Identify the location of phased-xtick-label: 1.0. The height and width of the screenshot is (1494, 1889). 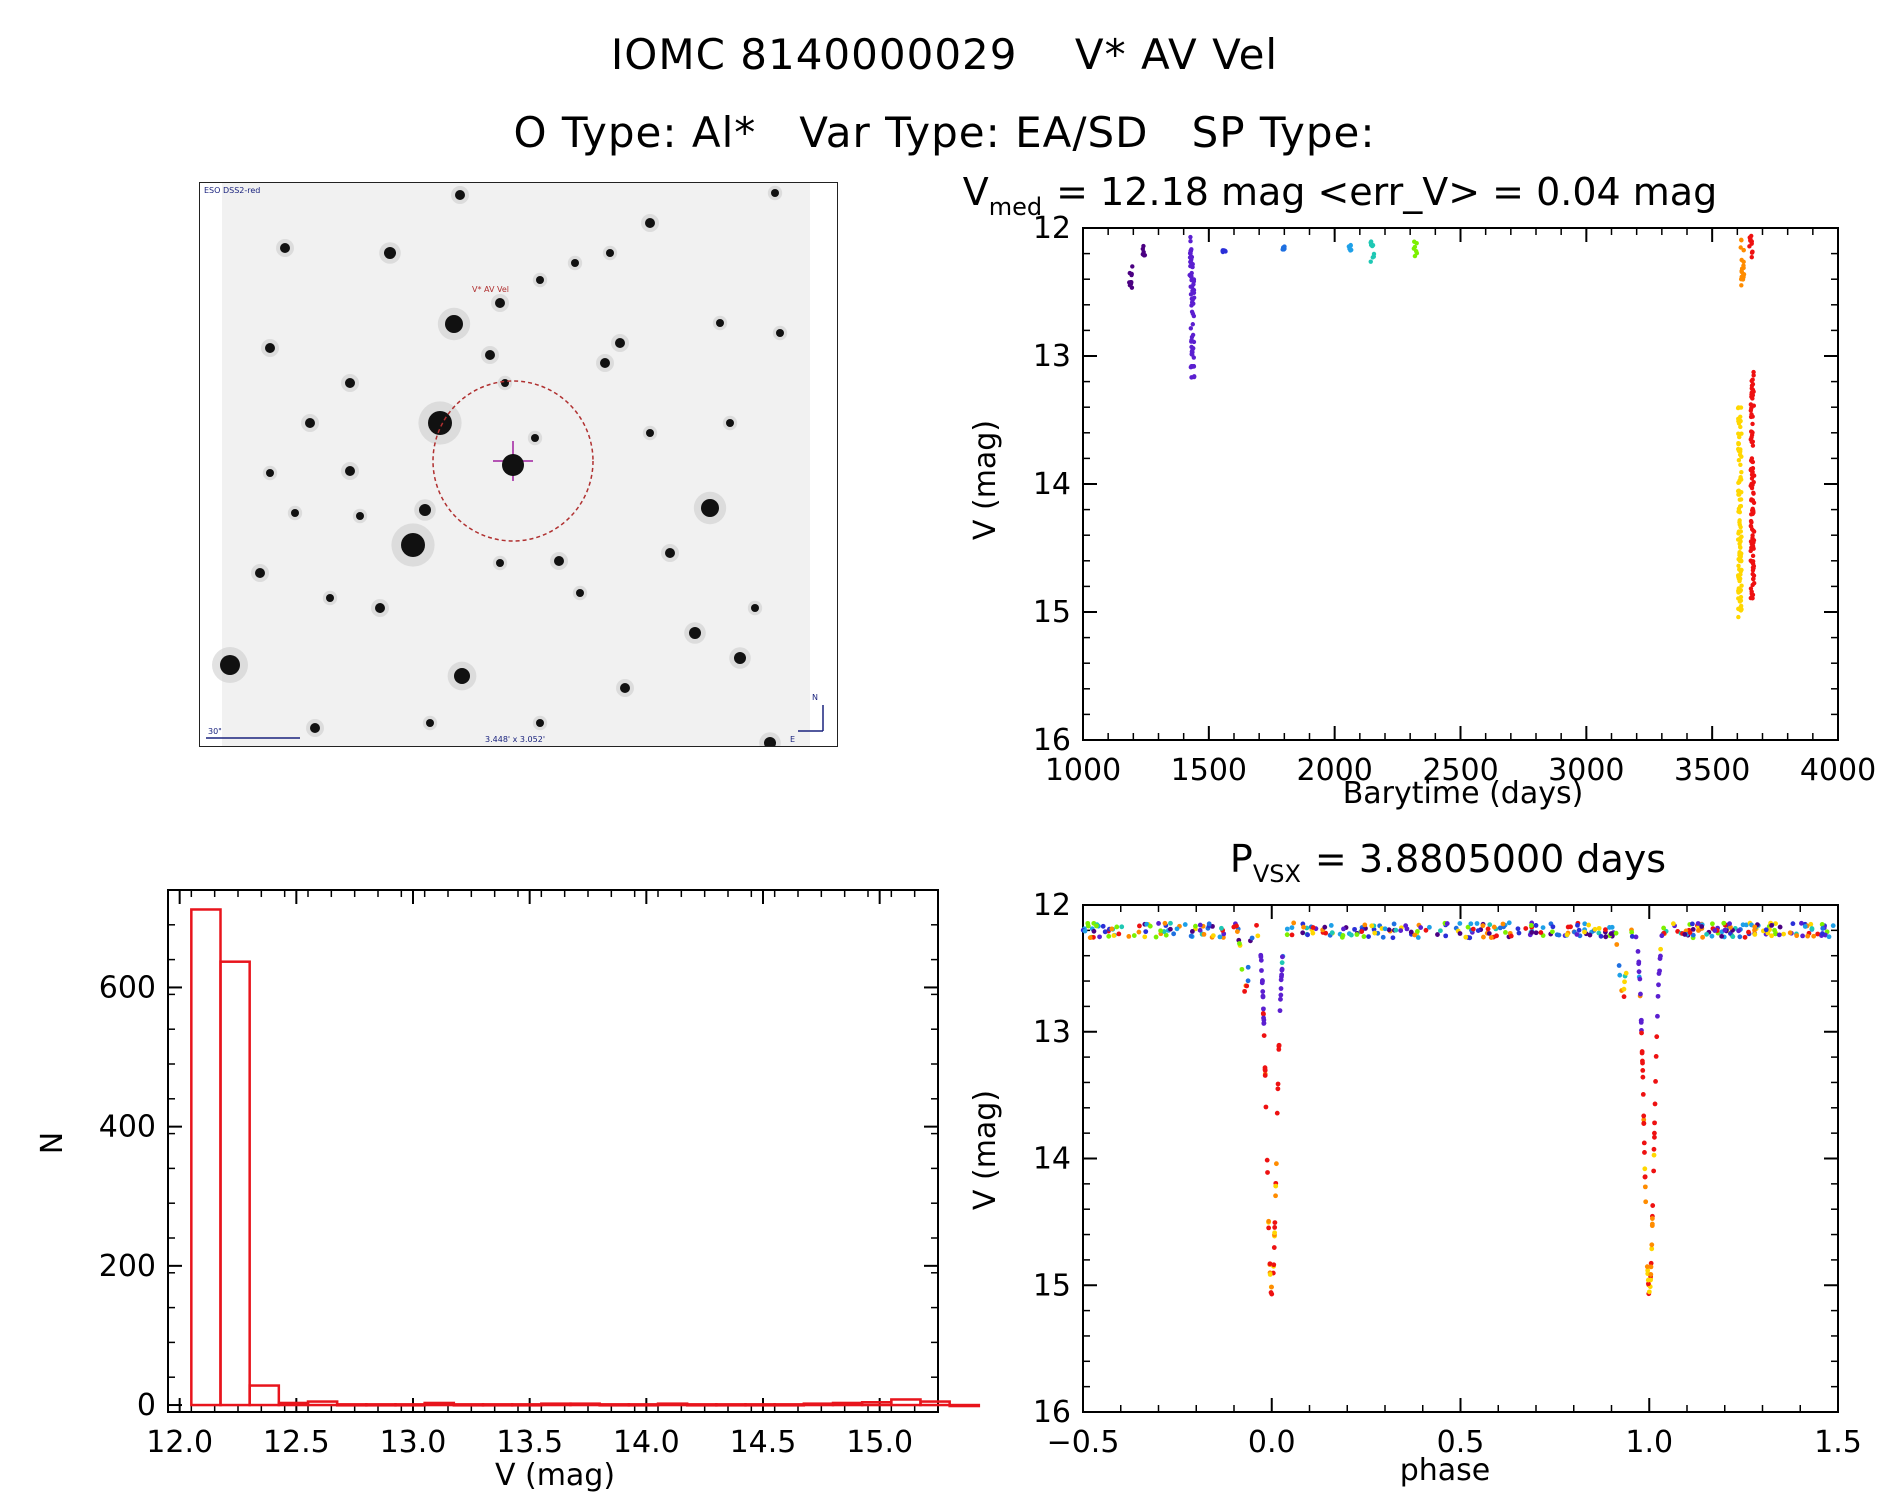
(1649, 1442).